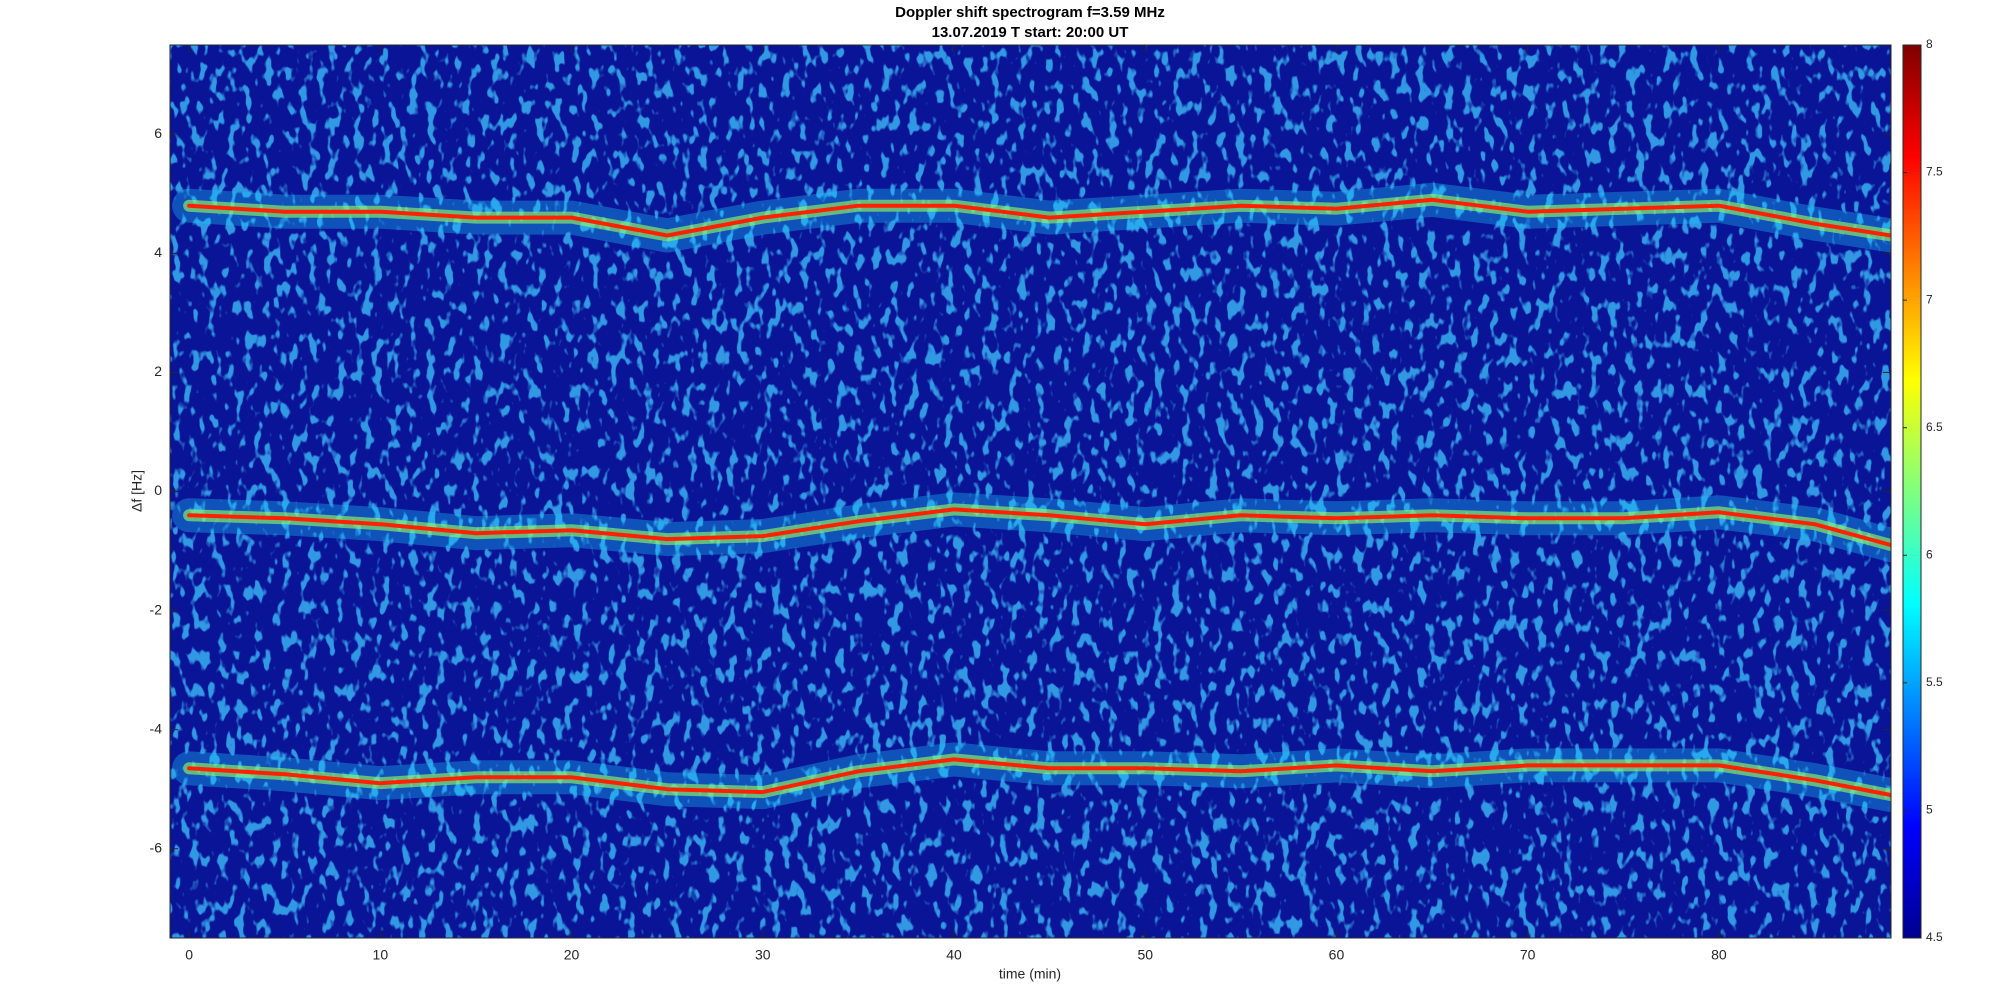 Image resolution: width=2000 pixels, height=1003 pixels. Describe the element at coordinates (954, 955) in the screenshot. I see `x-tick-label: 40` at that location.